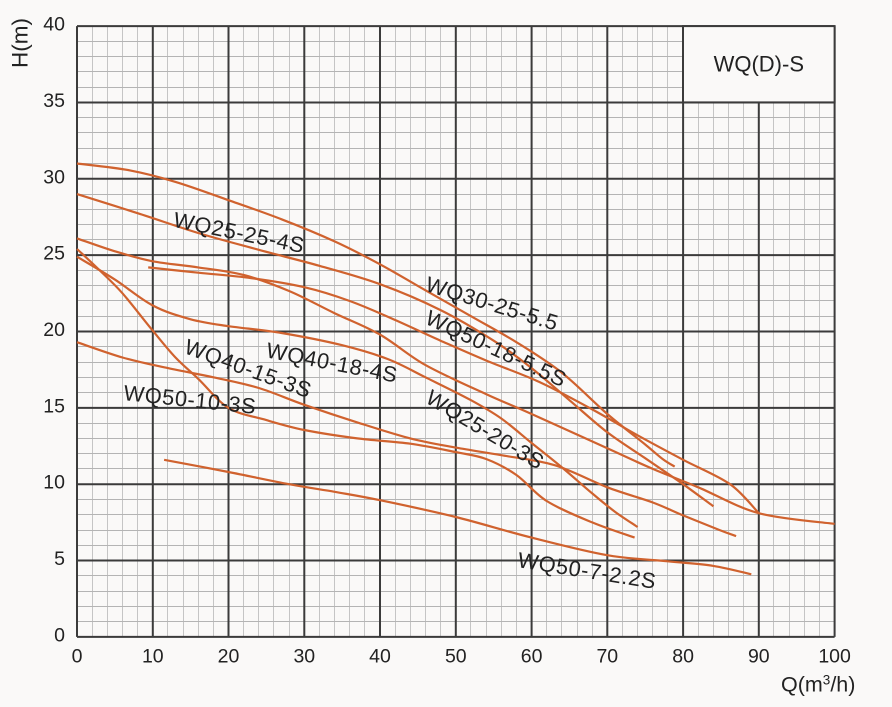 This screenshot has height=707, width=892. What do you see at coordinates (532, 657) in the screenshot?
I see `svg-text: 60` at bounding box center [532, 657].